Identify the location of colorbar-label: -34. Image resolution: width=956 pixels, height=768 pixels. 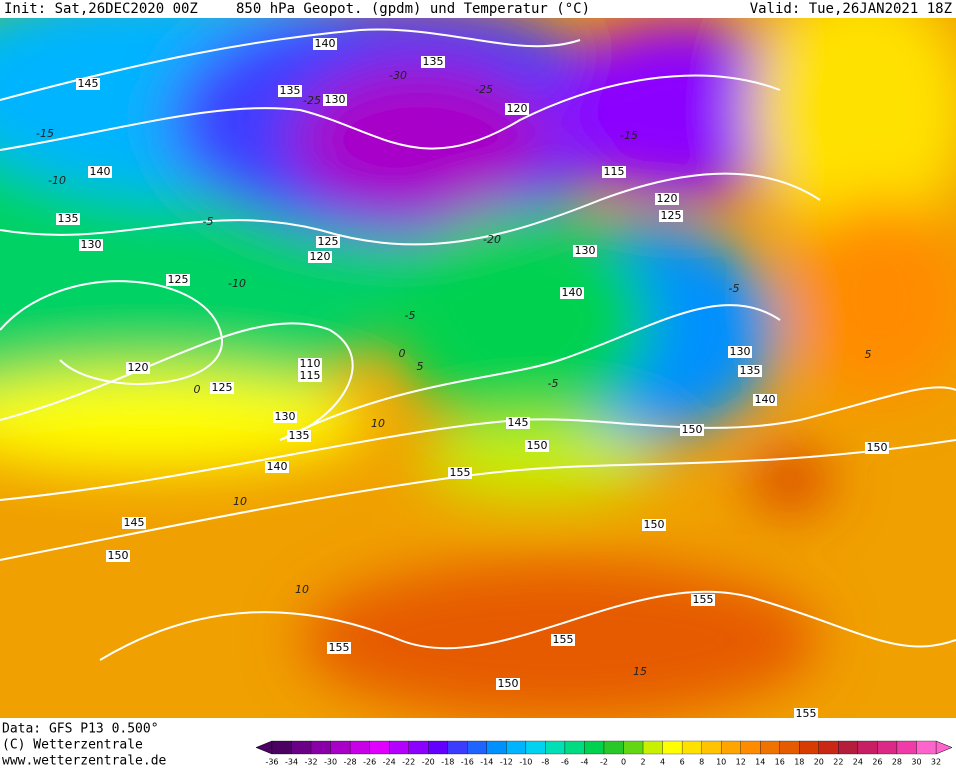
(291, 762).